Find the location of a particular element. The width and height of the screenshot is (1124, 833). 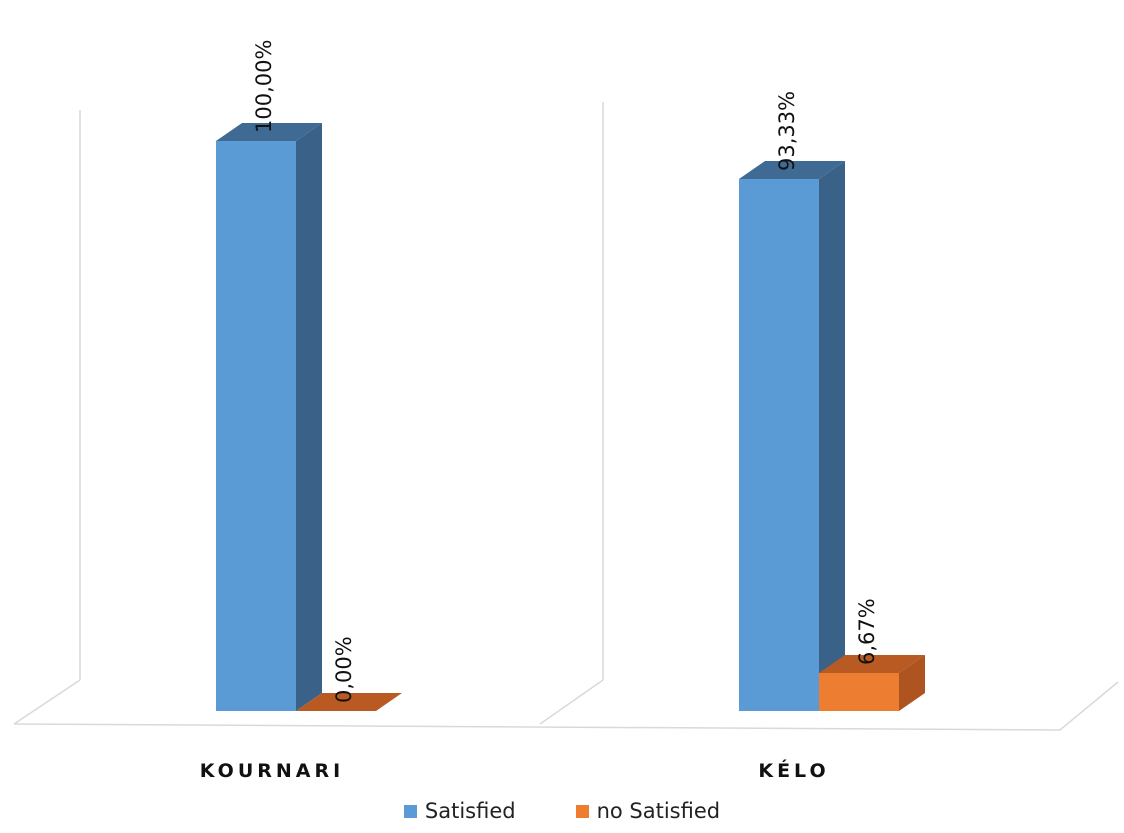

legend-label-no-satisfied: no Satisfied is located at coordinates (658, 811).